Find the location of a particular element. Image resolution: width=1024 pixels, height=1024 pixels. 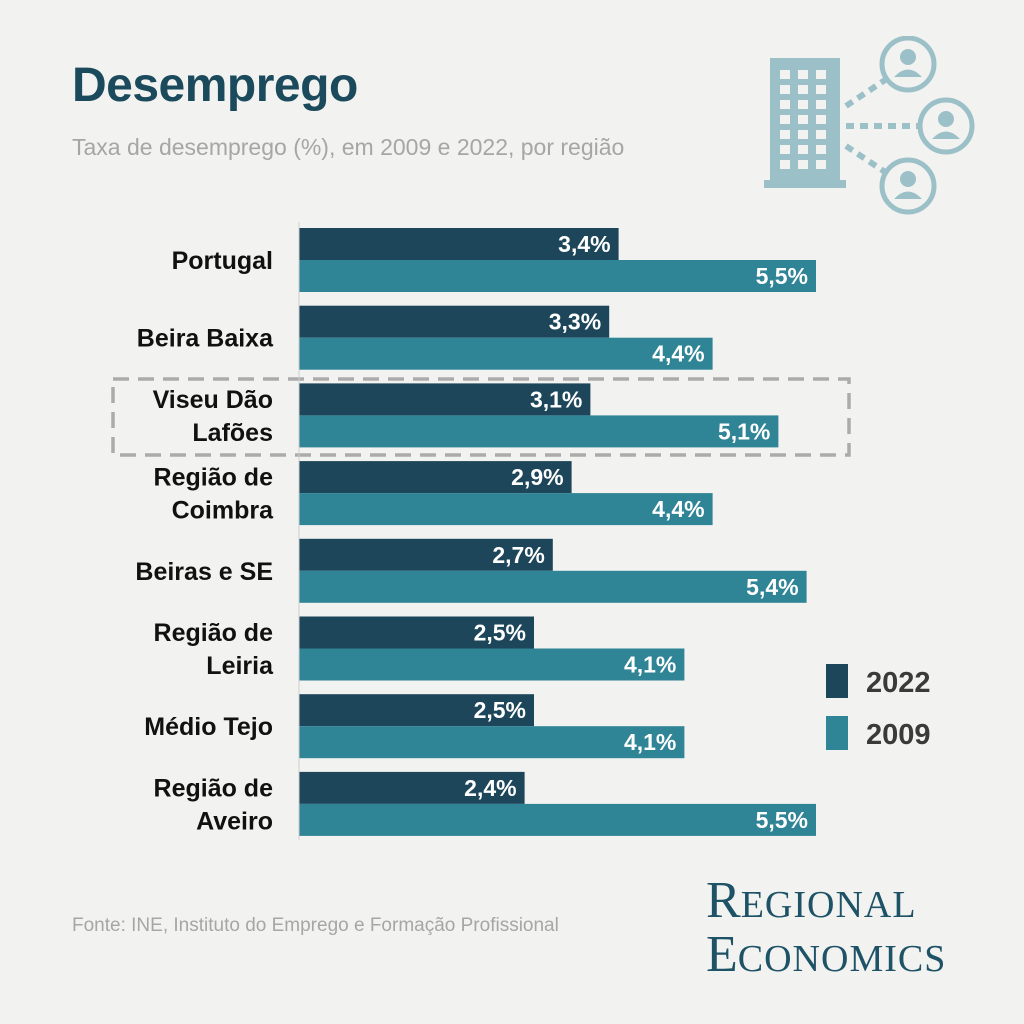

category-group: Beira Baixa 3,3% 4,4% is located at coordinates (425, 337).